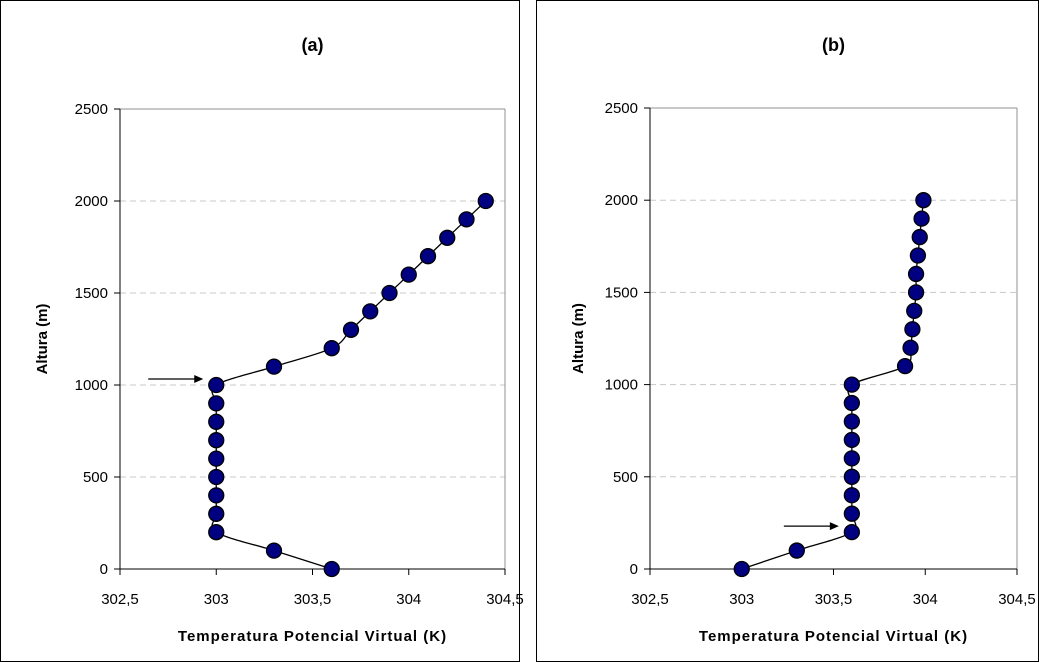 This screenshot has width=1039, height=663. What do you see at coordinates (176, 379) in the screenshot?
I see `chart-a-annotation-arrow` at bounding box center [176, 379].